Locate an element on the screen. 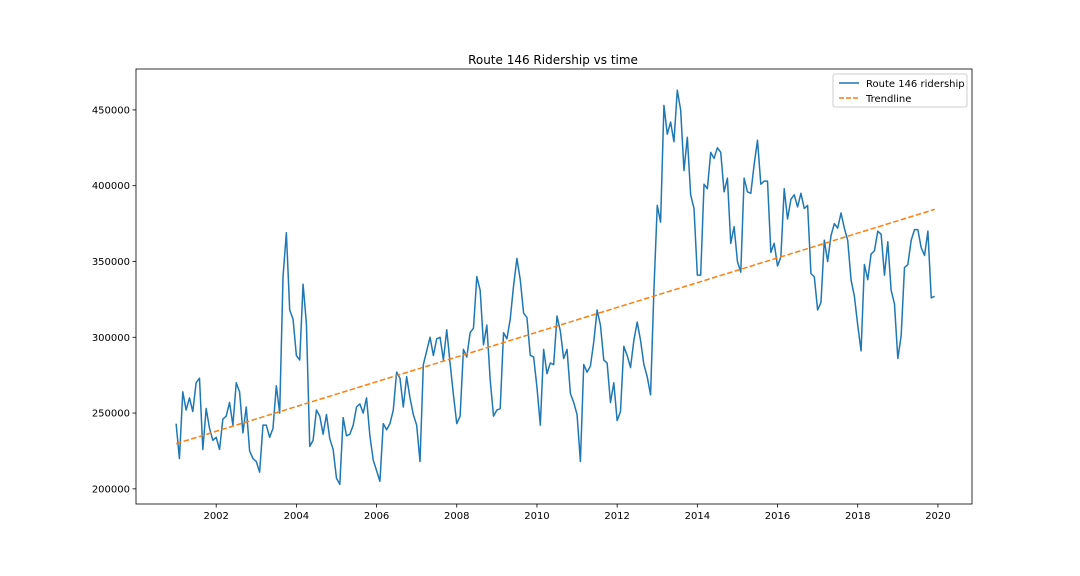 This screenshot has height=576, width=1080. chart-title: Route 146 Ridership vs time is located at coordinates (553, 60).